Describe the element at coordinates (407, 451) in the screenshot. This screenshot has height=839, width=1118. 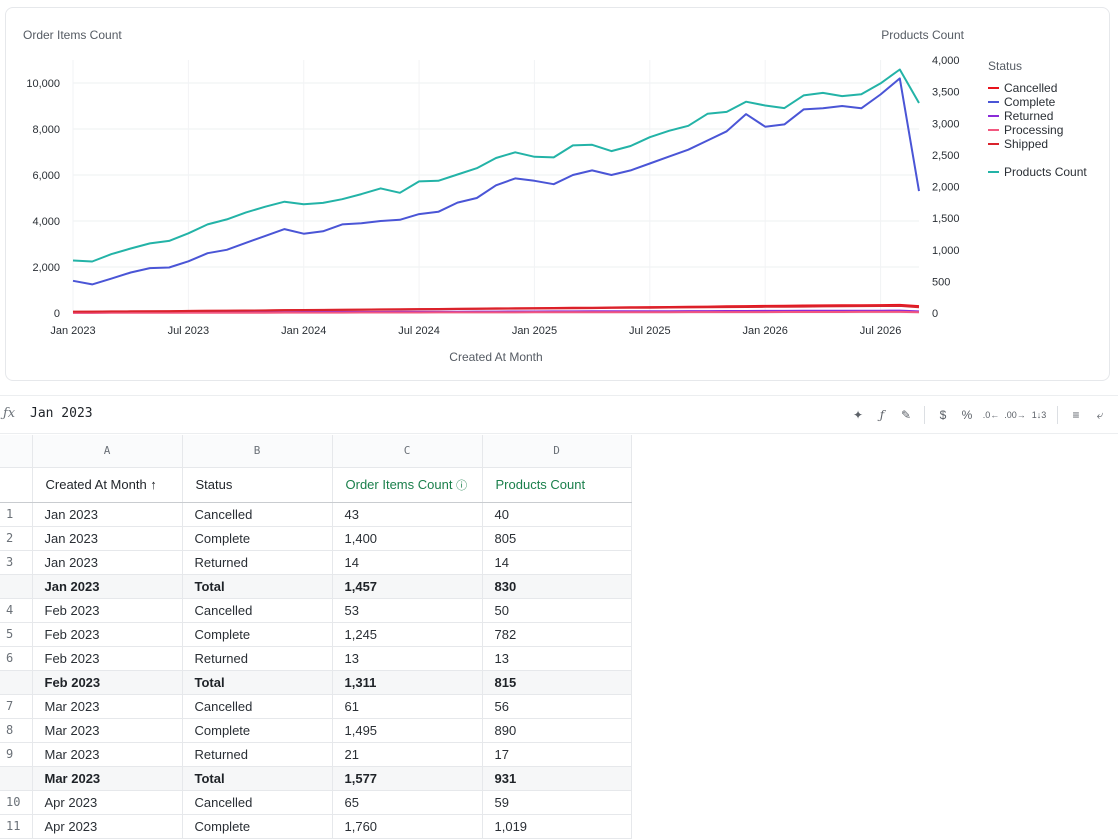
I see `column-letter: C` at that location.